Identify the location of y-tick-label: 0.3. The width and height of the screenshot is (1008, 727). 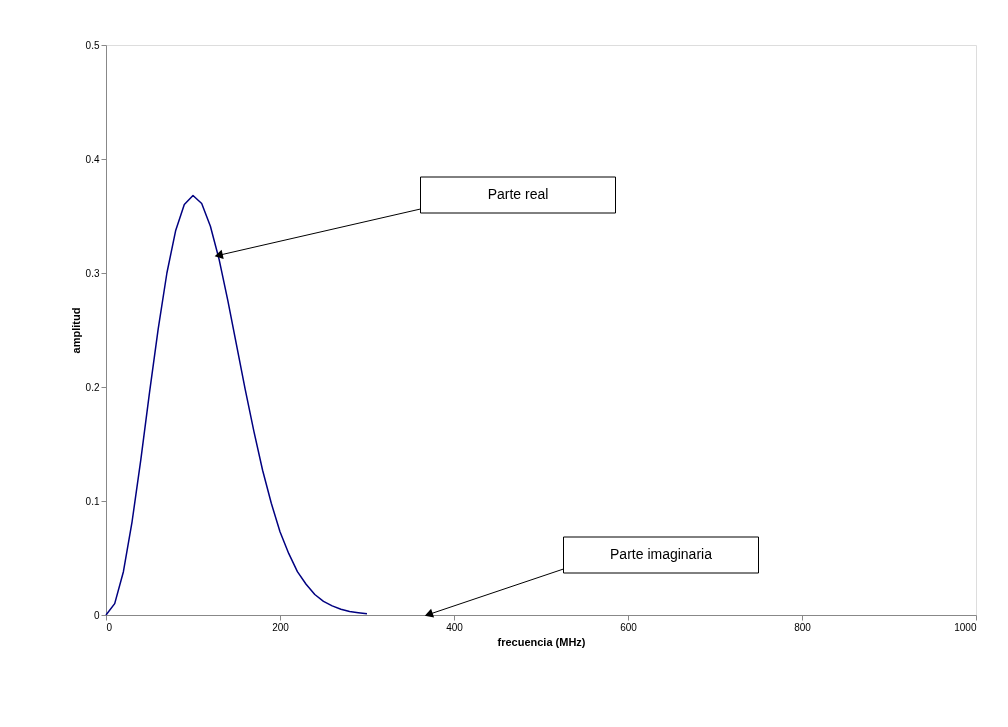
(92, 273).